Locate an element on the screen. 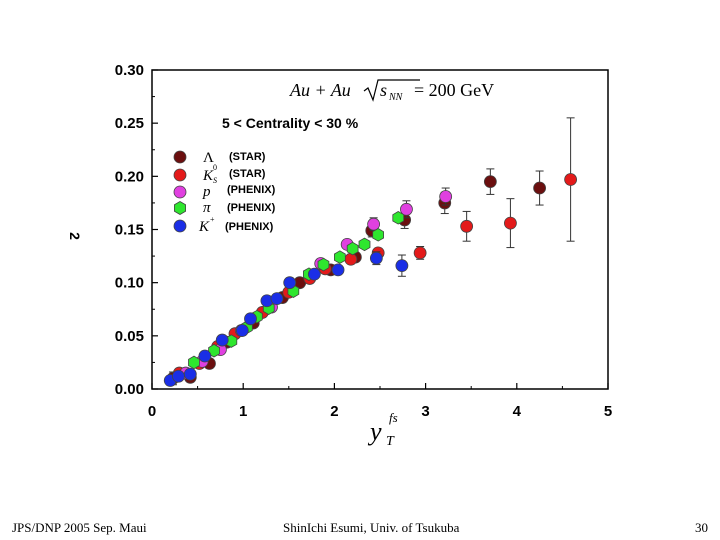 This screenshot has height=540, width=720. legend-symbol-k0s: K is located at coordinates (208, 176).